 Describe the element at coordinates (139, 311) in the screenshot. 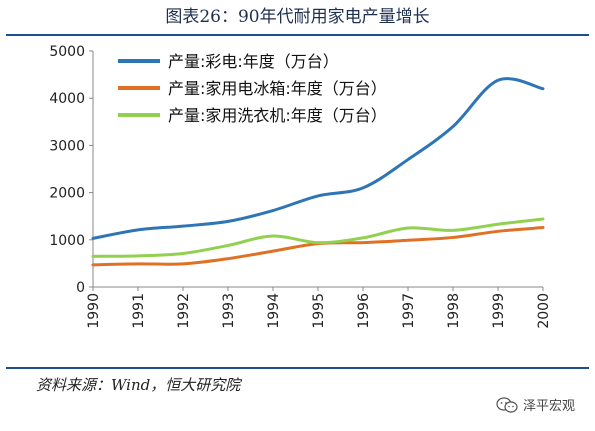

I see `x-tick-label: 1991` at that location.